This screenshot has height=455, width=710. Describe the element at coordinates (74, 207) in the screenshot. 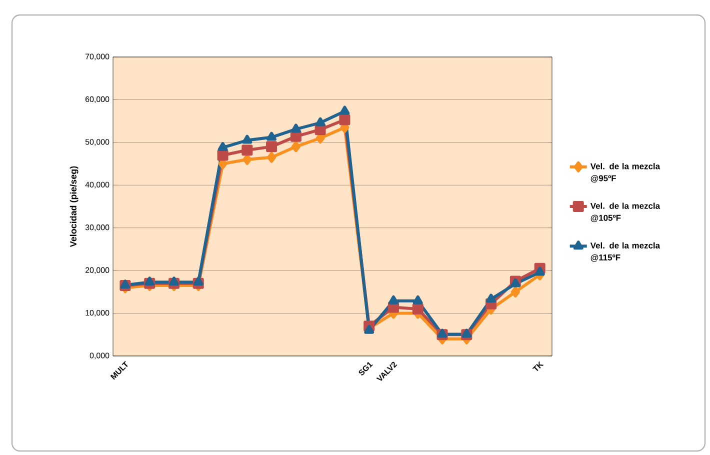

I see `y-axis-title: Velocidad (pie/seg)` at that location.